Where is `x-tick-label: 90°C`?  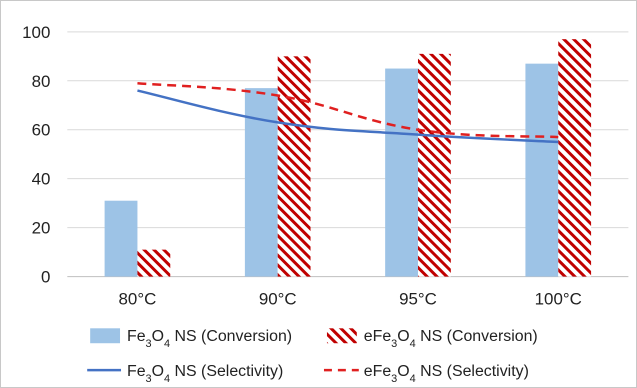
x-tick-label: 90°C is located at coordinates (278, 298).